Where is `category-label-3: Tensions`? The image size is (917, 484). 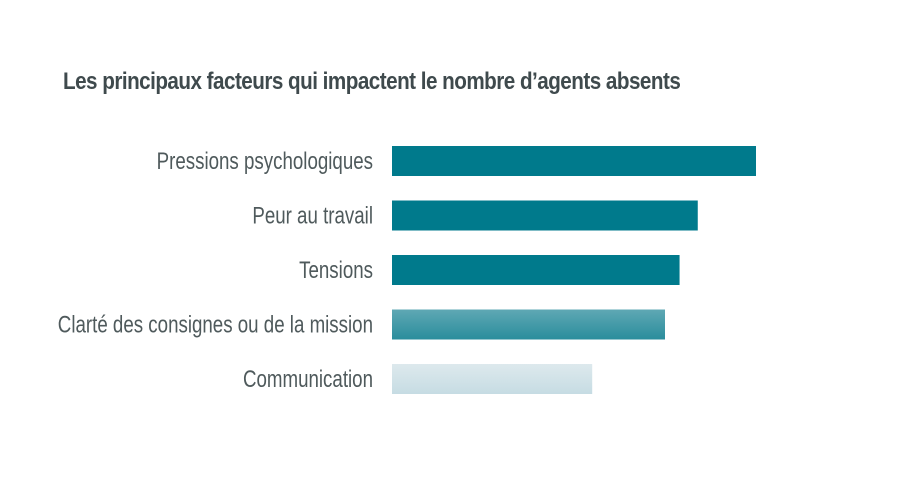
category-label-3: Tensions is located at coordinates (336, 270).